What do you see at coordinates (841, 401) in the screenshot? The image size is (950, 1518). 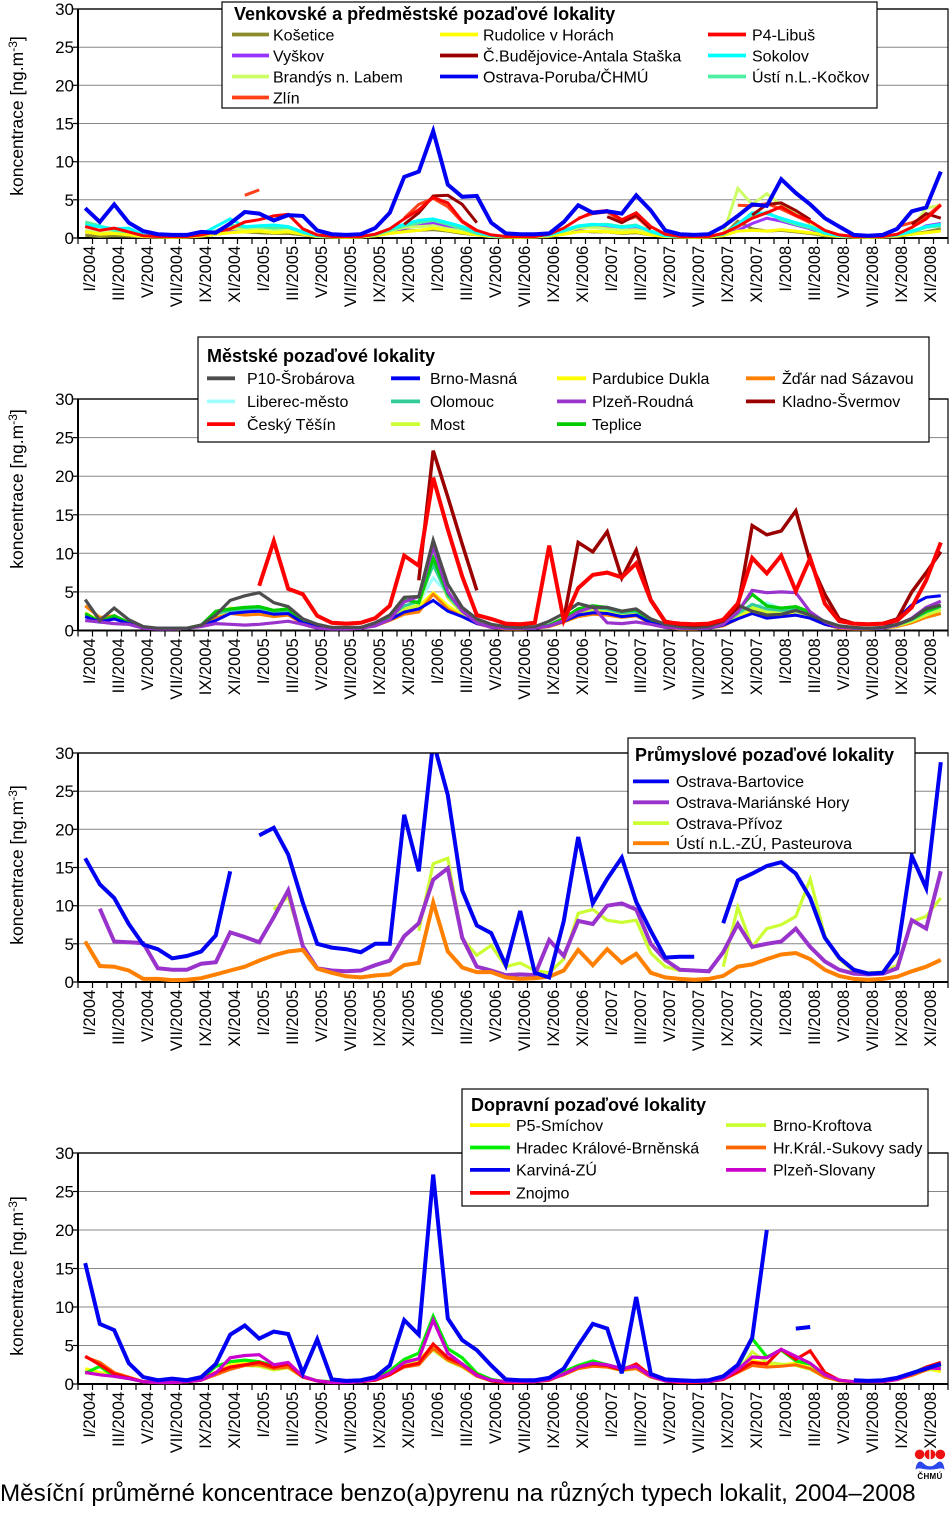 I see `svg-text: Kladno-Švermov` at bounding box center [841, 401].